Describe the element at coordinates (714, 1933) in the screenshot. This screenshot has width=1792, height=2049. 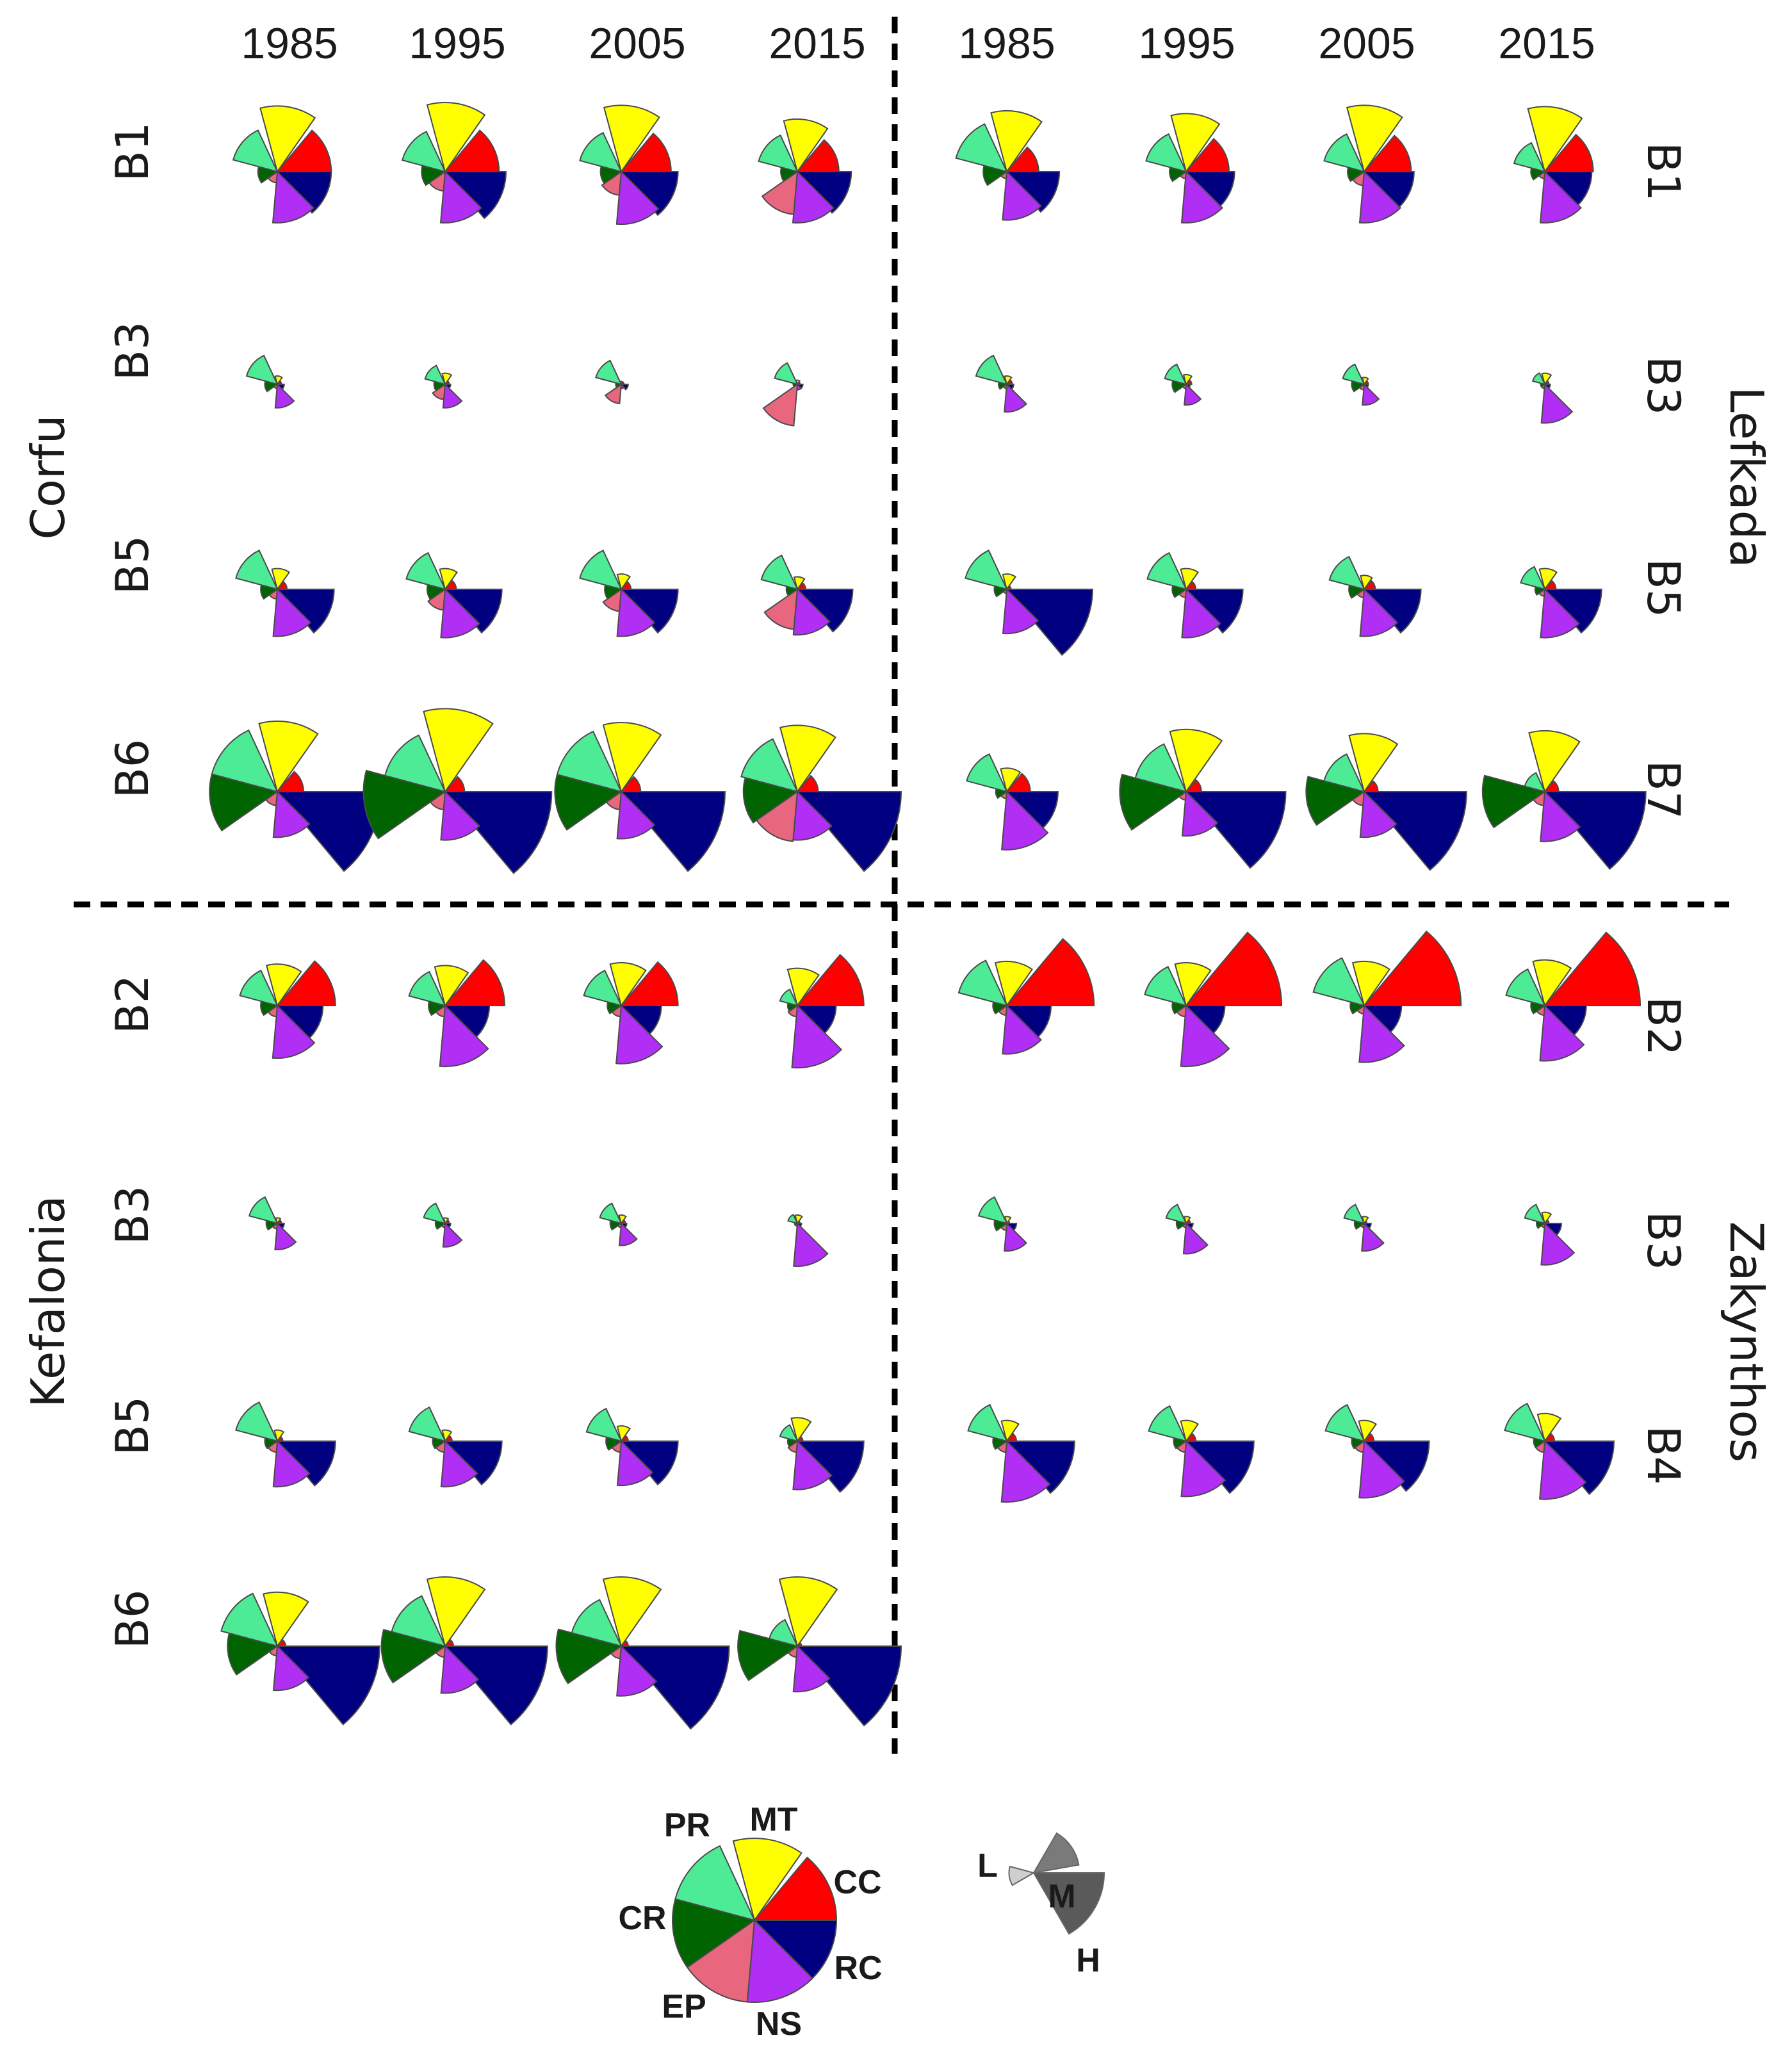
I see `legend-sector-cr` at that location.